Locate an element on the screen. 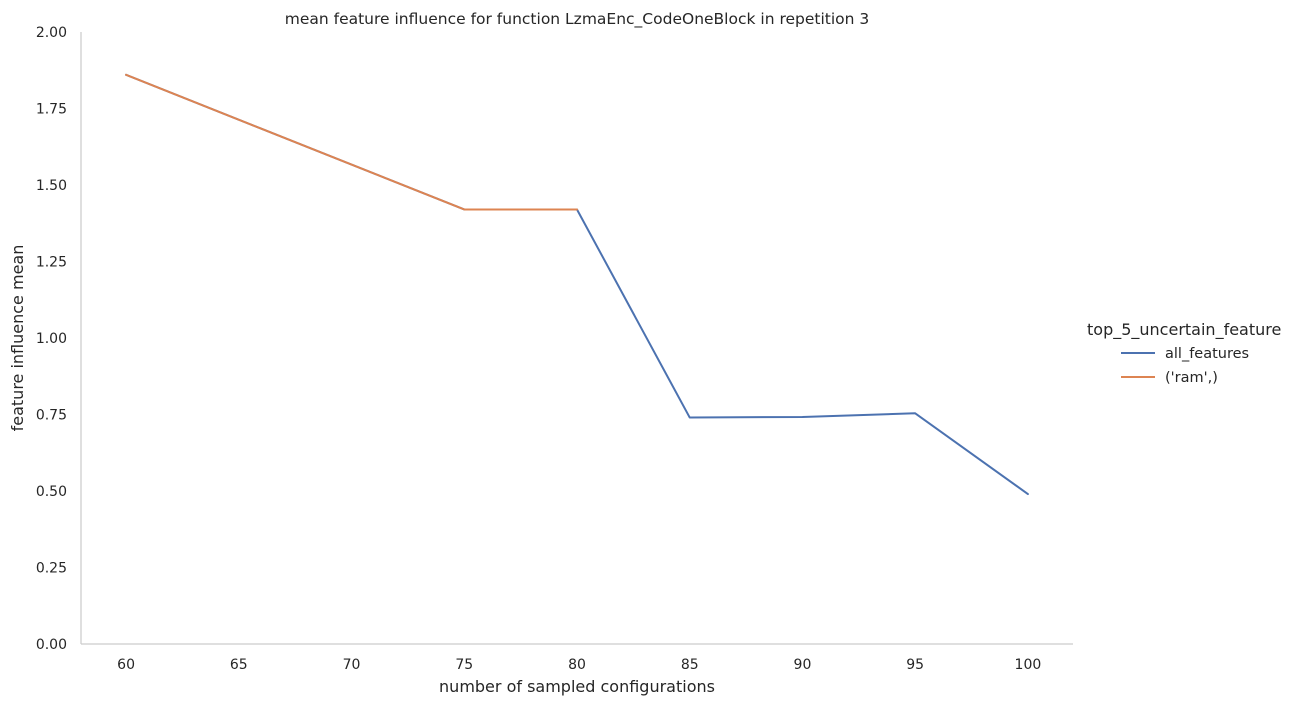 The width and height of the screenshot is (1302, 710). x-tick-label: 95 is located at coordinates (915, 665).